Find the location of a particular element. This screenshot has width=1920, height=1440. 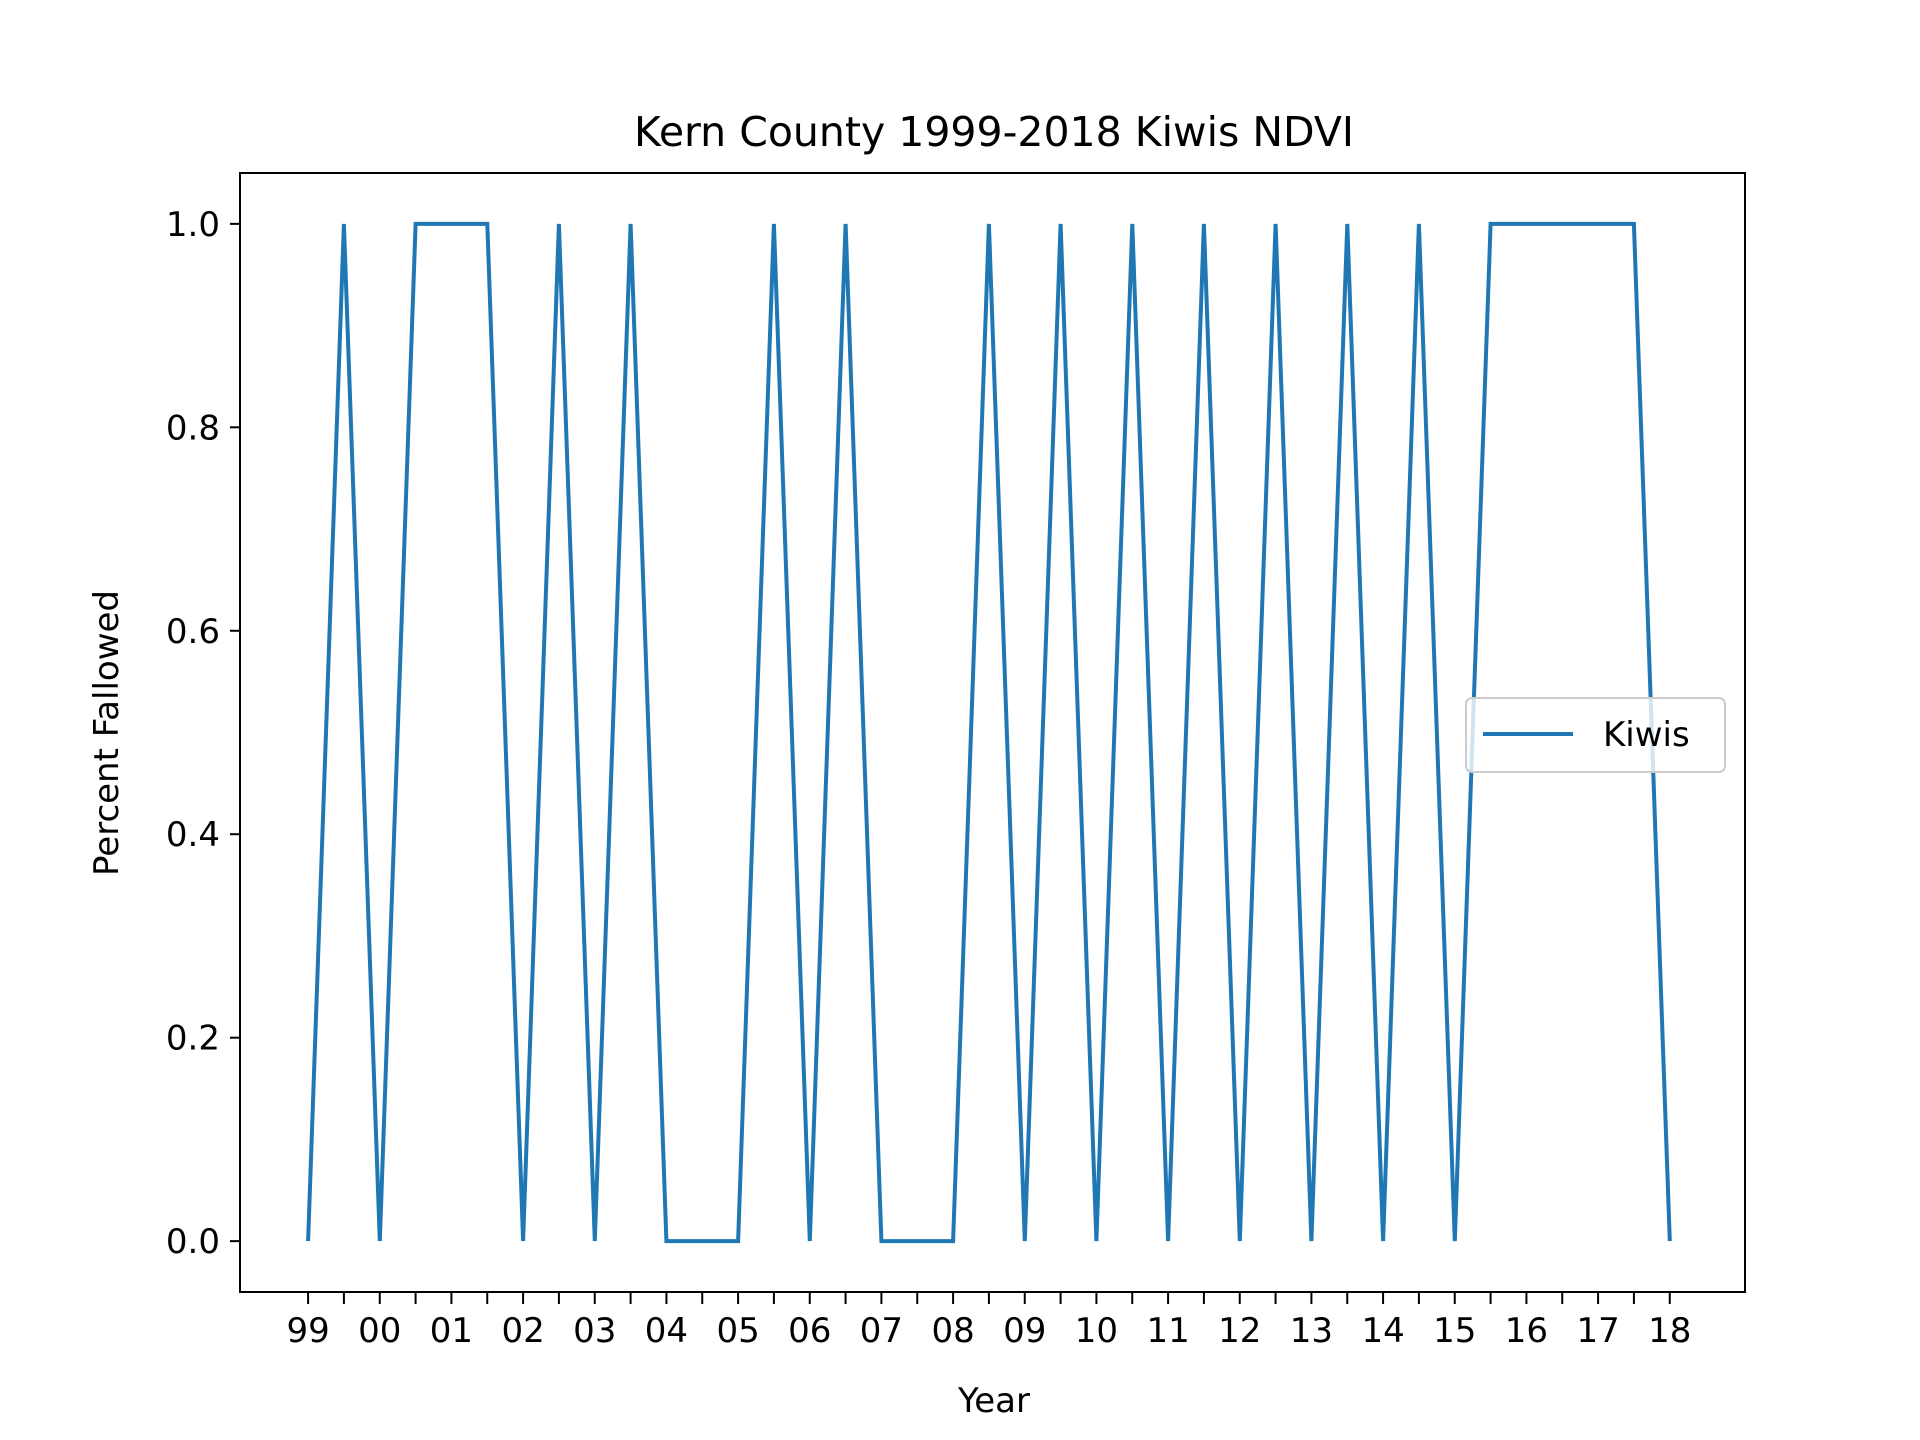

x-tick-label: 09 is located at coordinates (1024, 1331).